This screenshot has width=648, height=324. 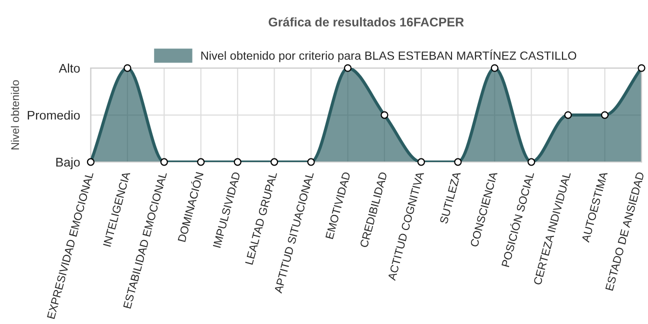 What do you see at coordinates (68, 163) in the screenshot?
I see `text: Bajo` at bounding box center [68, 163].